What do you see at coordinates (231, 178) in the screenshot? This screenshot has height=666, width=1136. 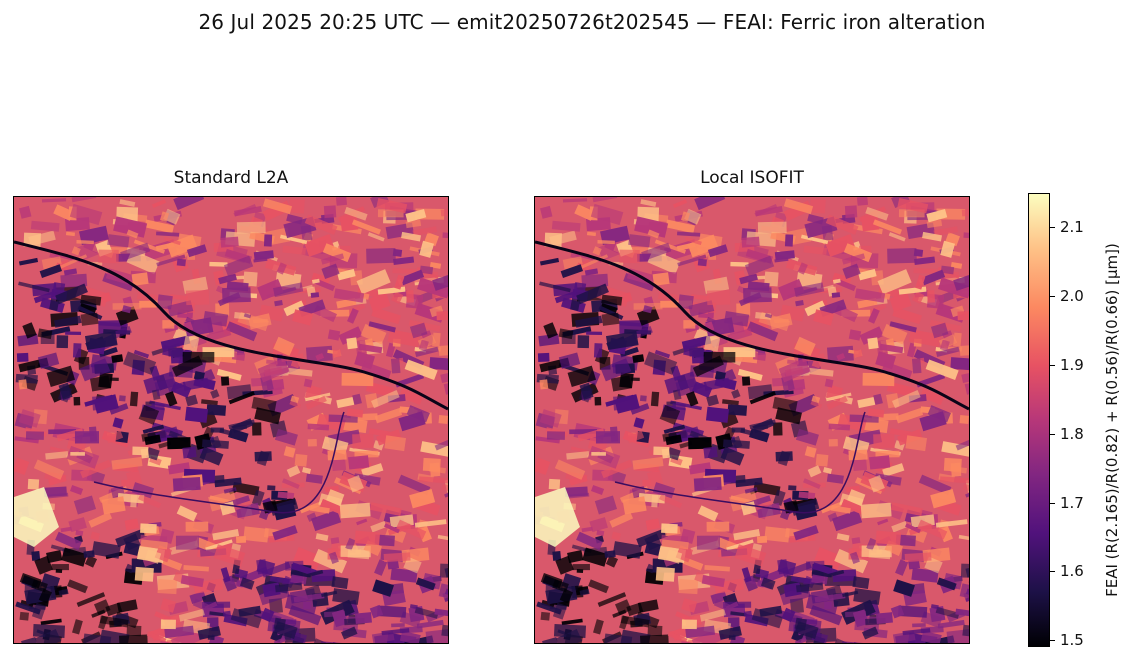 I see `panel-title-standard: Standard L2A` at bounding box center [231, 178].